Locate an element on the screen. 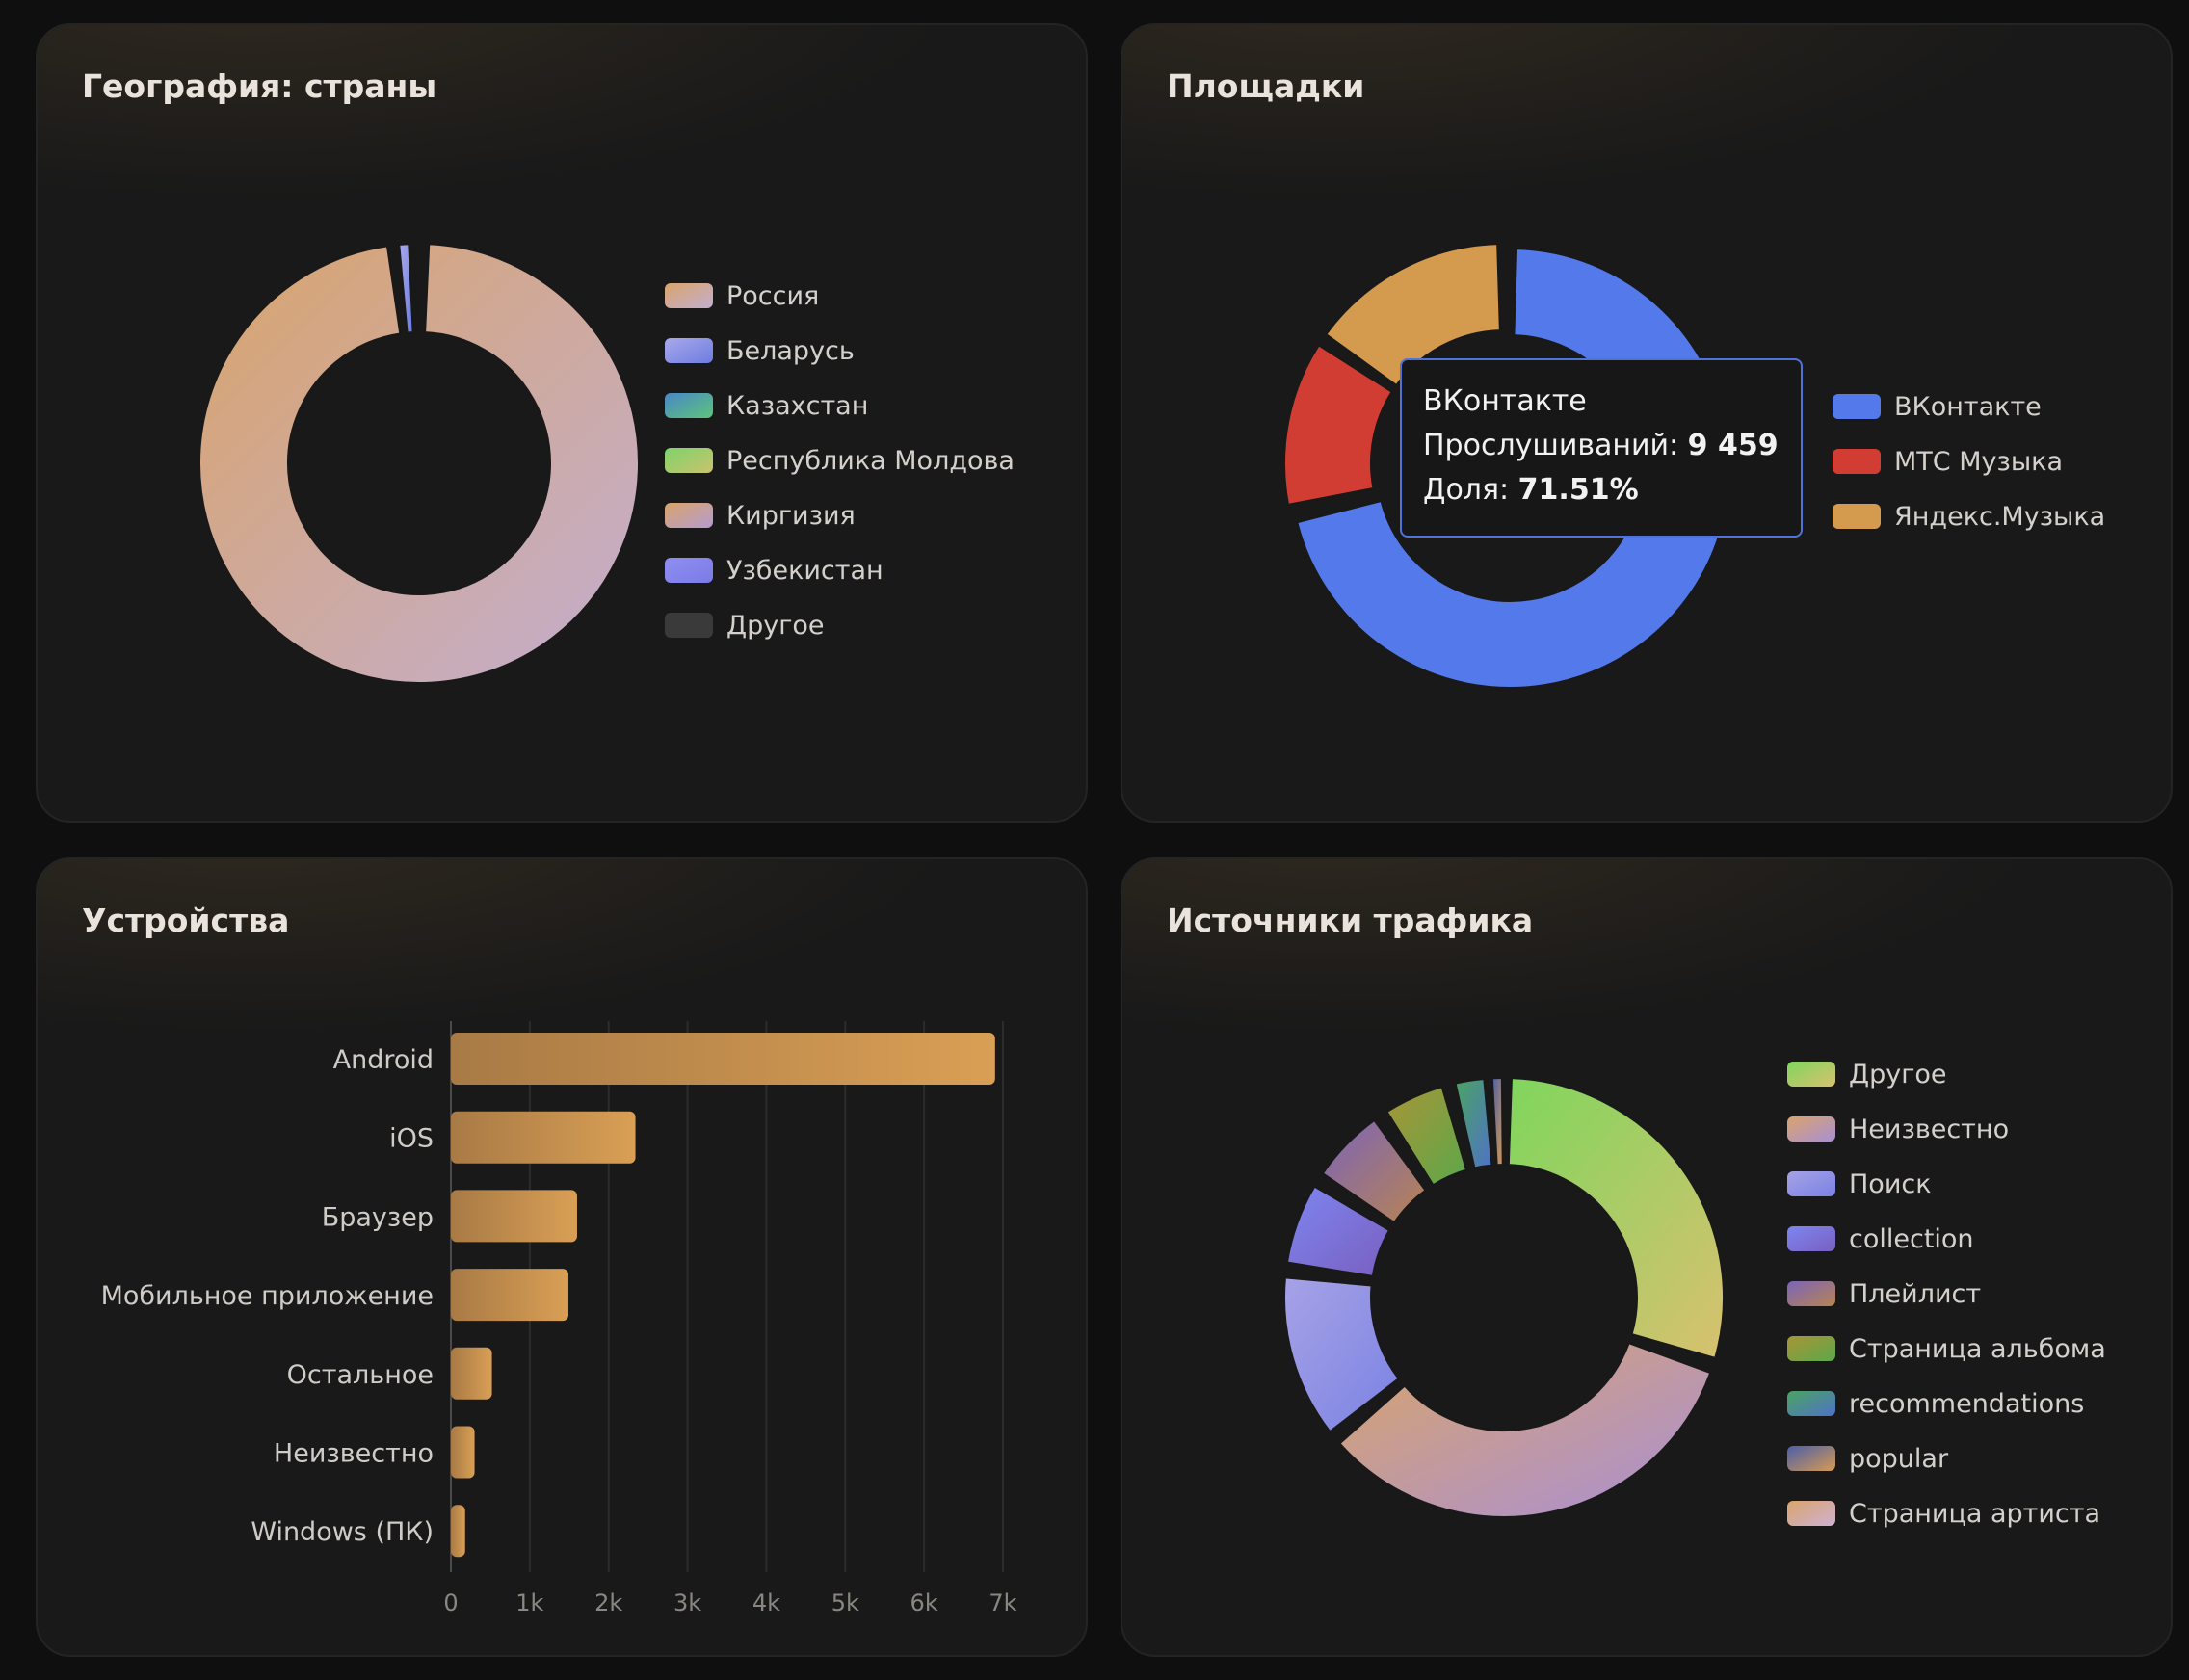 The width and height of the screenshot is (2189, 1680). legend-label-collection: collection is located at coordinates (1911, 1239).